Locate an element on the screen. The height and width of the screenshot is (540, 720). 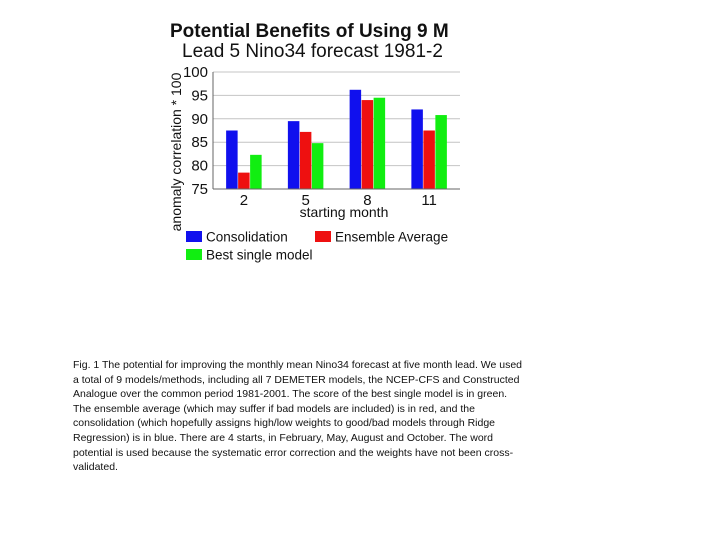
x-axis-label: starting month is located at coordinates (344, 212).